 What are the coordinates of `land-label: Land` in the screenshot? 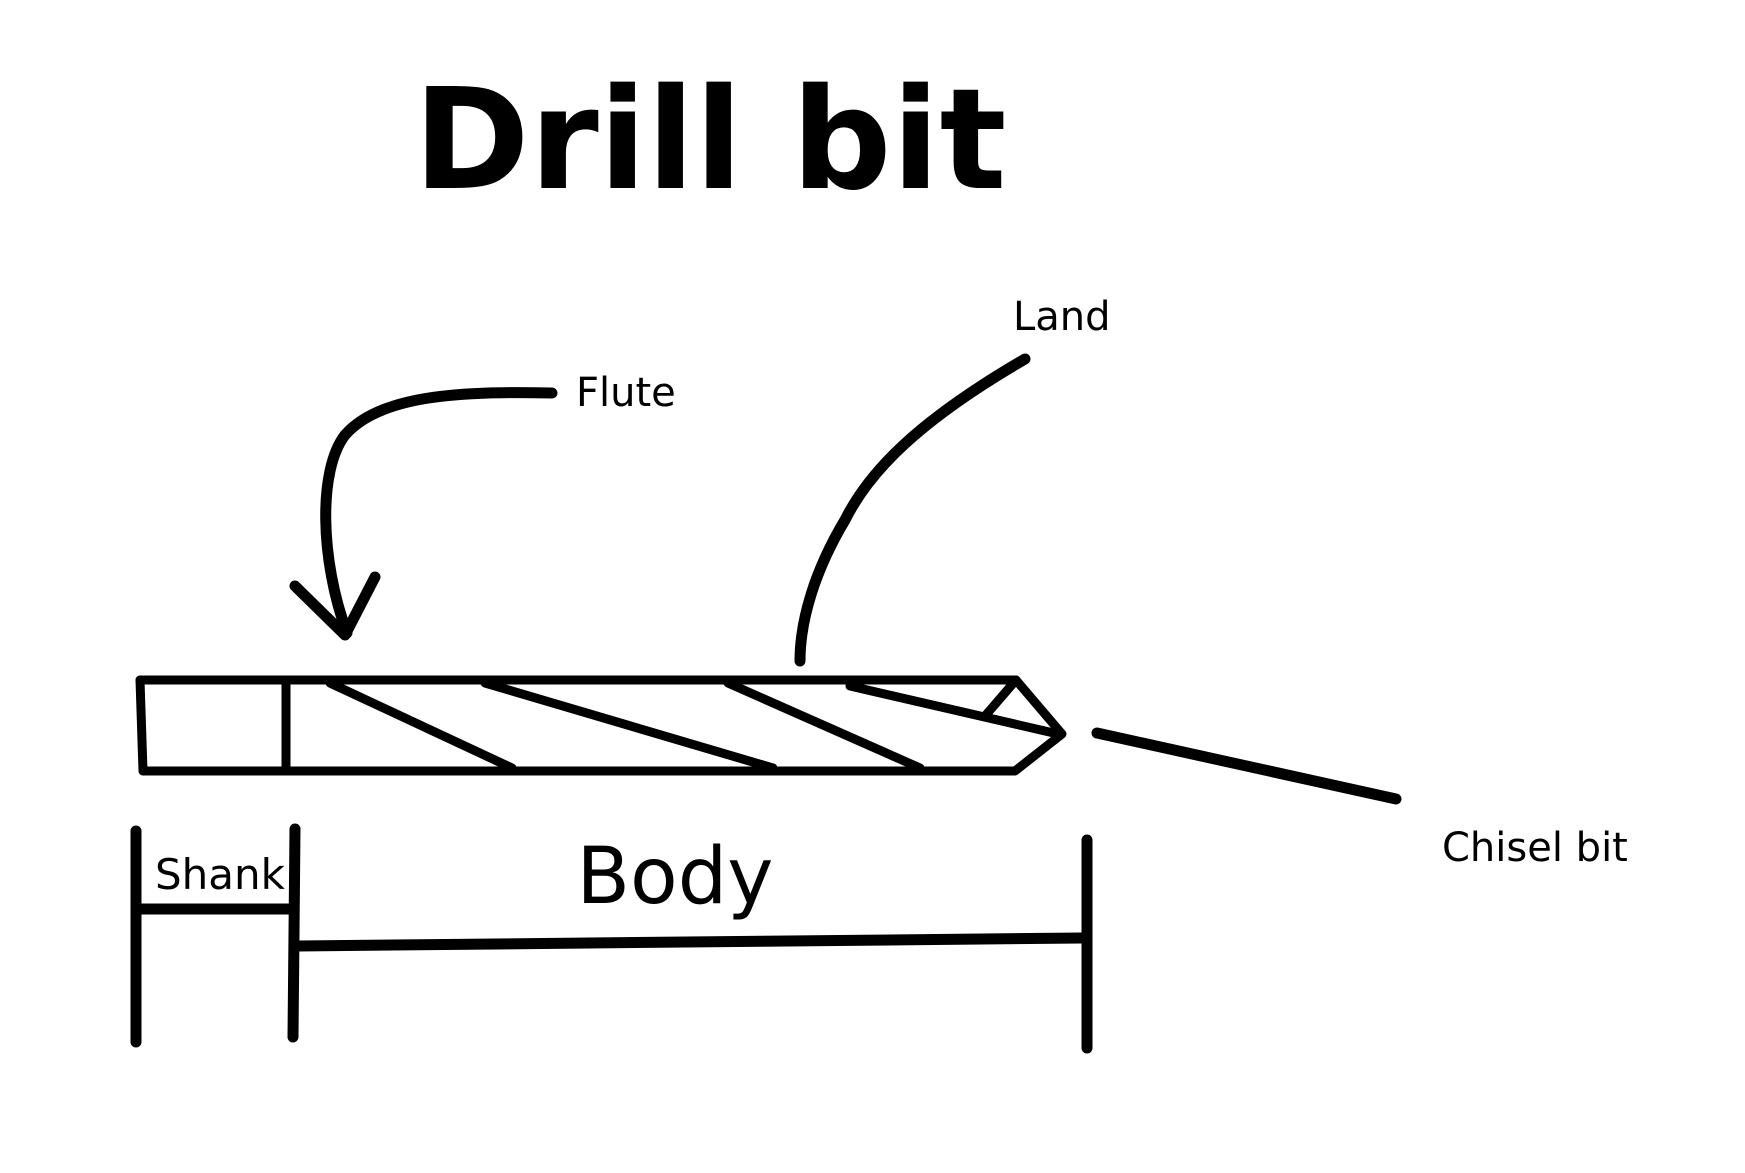 It's located at (1062, 317).